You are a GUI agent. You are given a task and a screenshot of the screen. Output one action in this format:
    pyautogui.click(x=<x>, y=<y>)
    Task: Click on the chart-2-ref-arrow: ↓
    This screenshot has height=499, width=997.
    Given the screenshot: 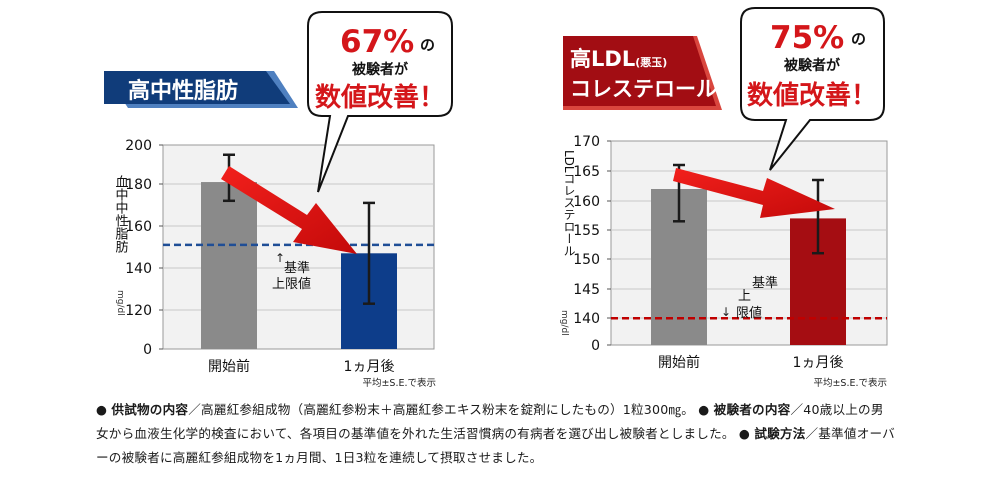 What is the action you would take?
    pyautogui.click(x=726, y=312)
    